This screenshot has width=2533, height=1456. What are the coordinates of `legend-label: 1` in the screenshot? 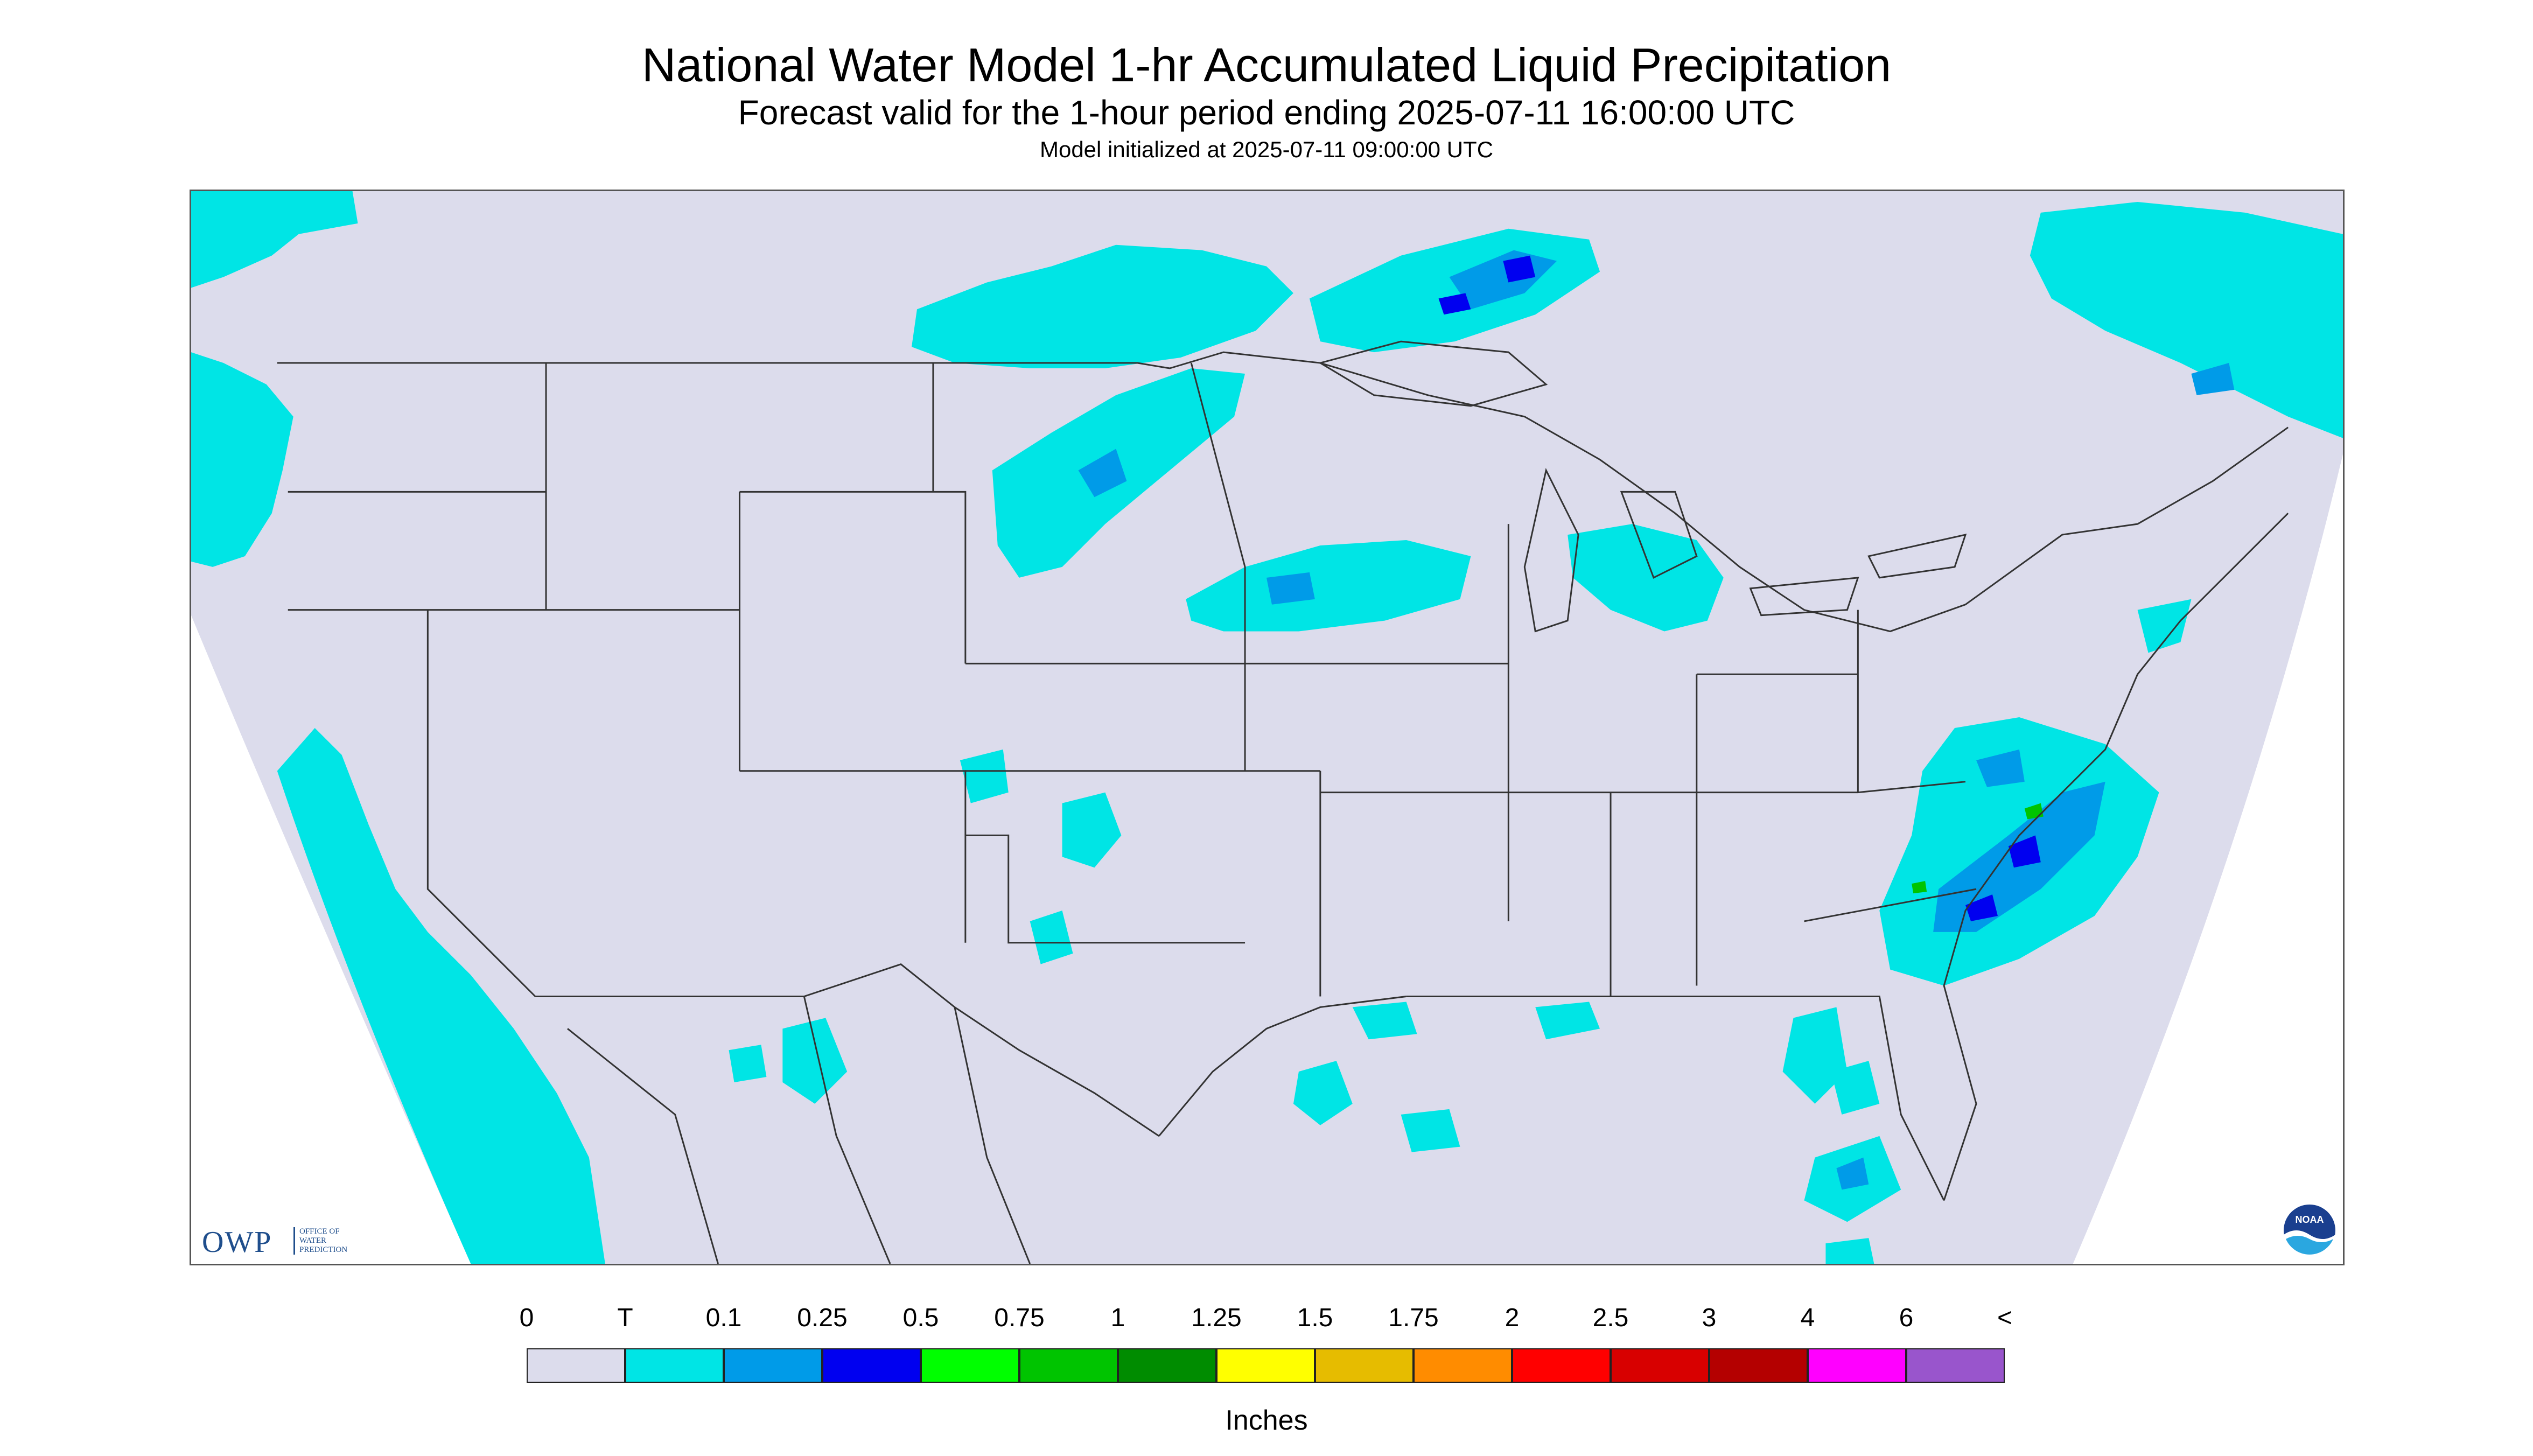 It's located at (1118, 1318).